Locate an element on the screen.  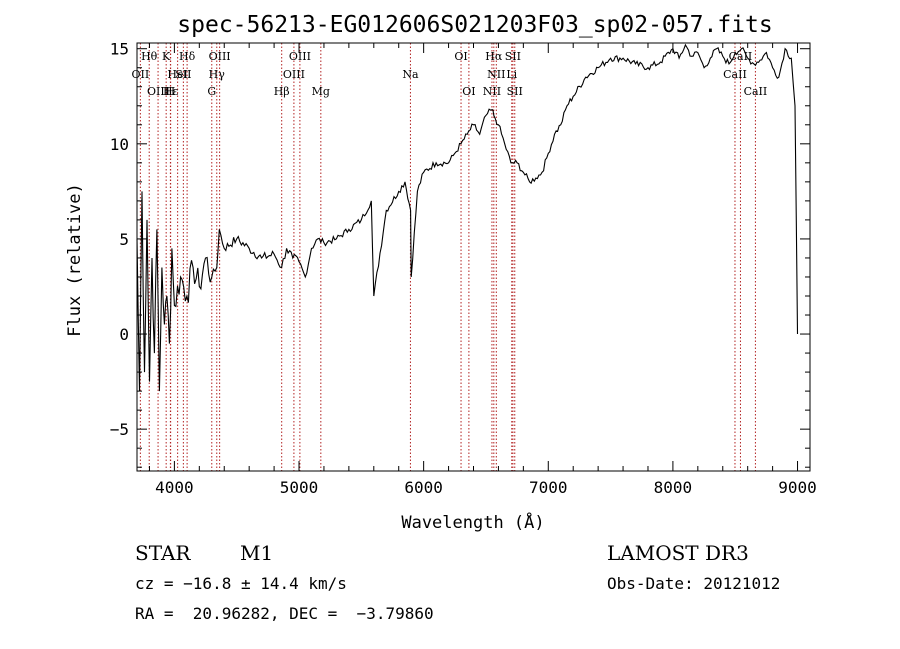
y-tick-label: 5 is located at coordinates (124, 239).